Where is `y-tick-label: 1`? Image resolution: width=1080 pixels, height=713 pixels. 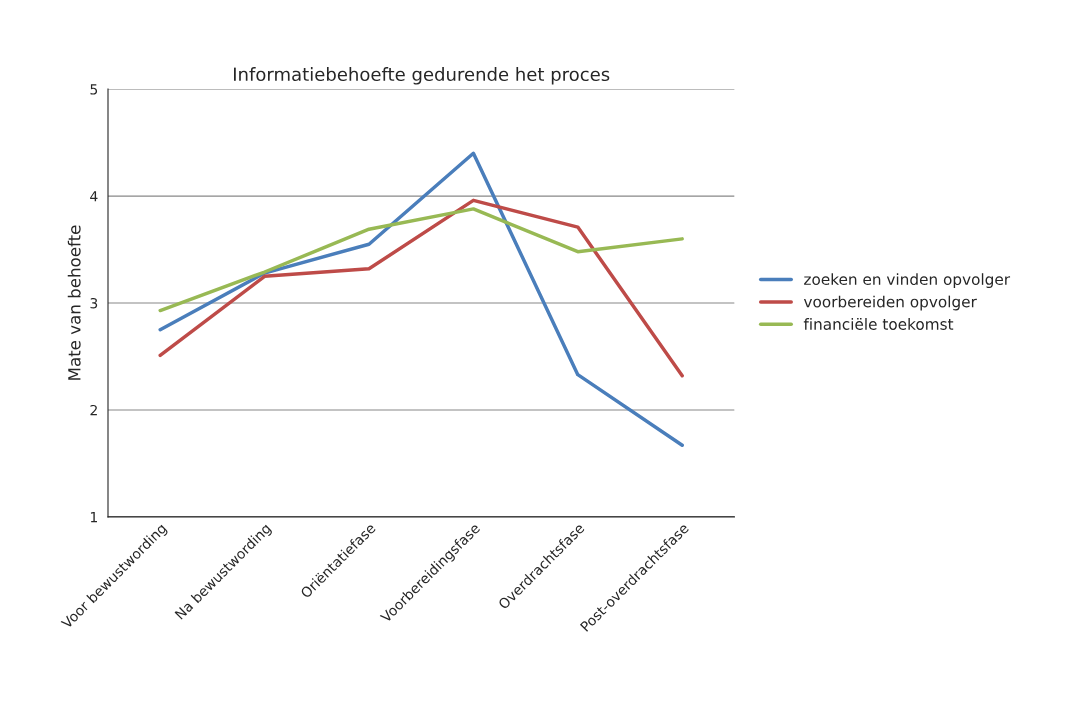
y-tick-label: 1 is located at coordinates (93, 517).